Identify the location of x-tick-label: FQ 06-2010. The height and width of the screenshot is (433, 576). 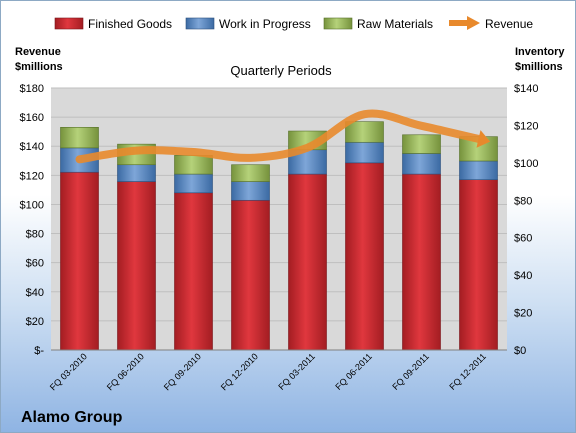
(125, 371).